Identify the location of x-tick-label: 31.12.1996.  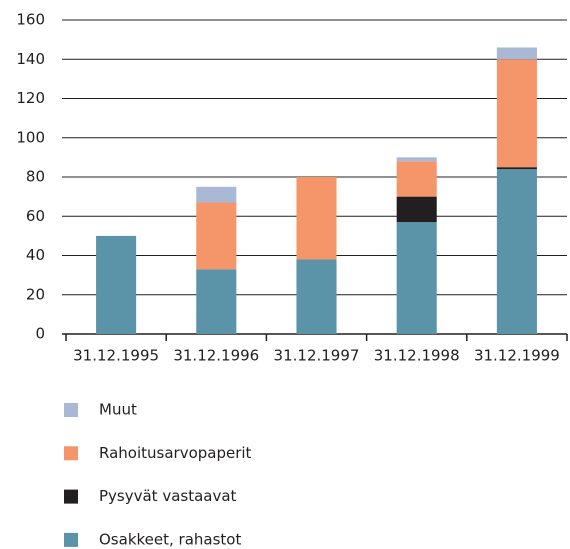
(216, 356).